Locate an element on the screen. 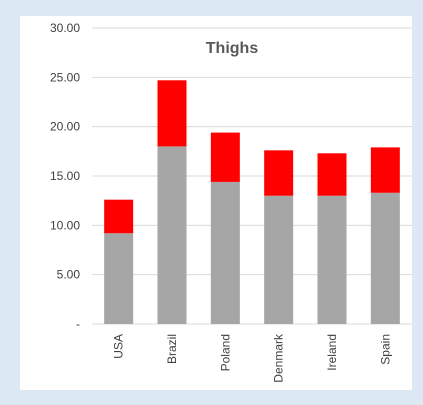 Image resolution: width=423 pixels, height=405 pixels. bar-segment-spain-base is located at coordinates (385, 258).